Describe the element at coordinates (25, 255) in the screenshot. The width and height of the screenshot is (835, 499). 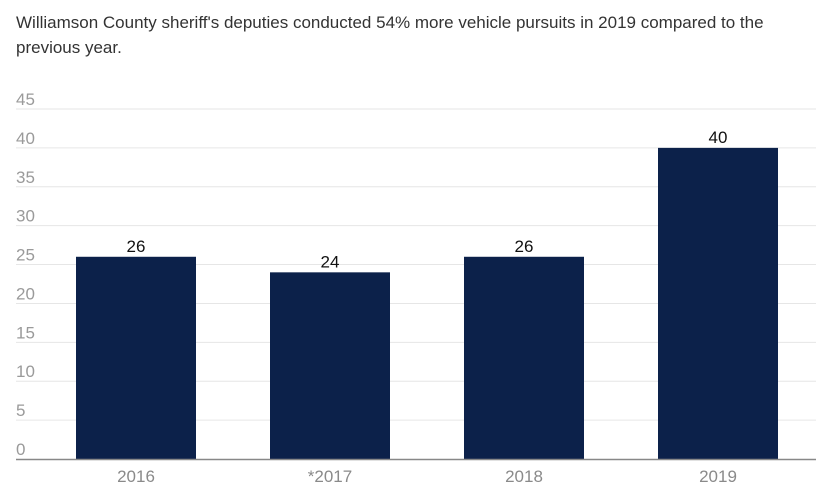
I see `y-tick-label: 25` at that location.